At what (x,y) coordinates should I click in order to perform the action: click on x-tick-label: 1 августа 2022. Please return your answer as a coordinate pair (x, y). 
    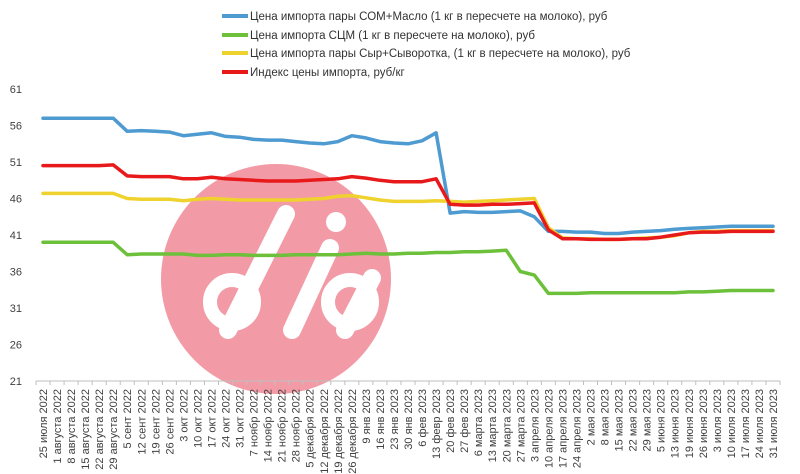
    Looking at the image, I should click on (58, 426).